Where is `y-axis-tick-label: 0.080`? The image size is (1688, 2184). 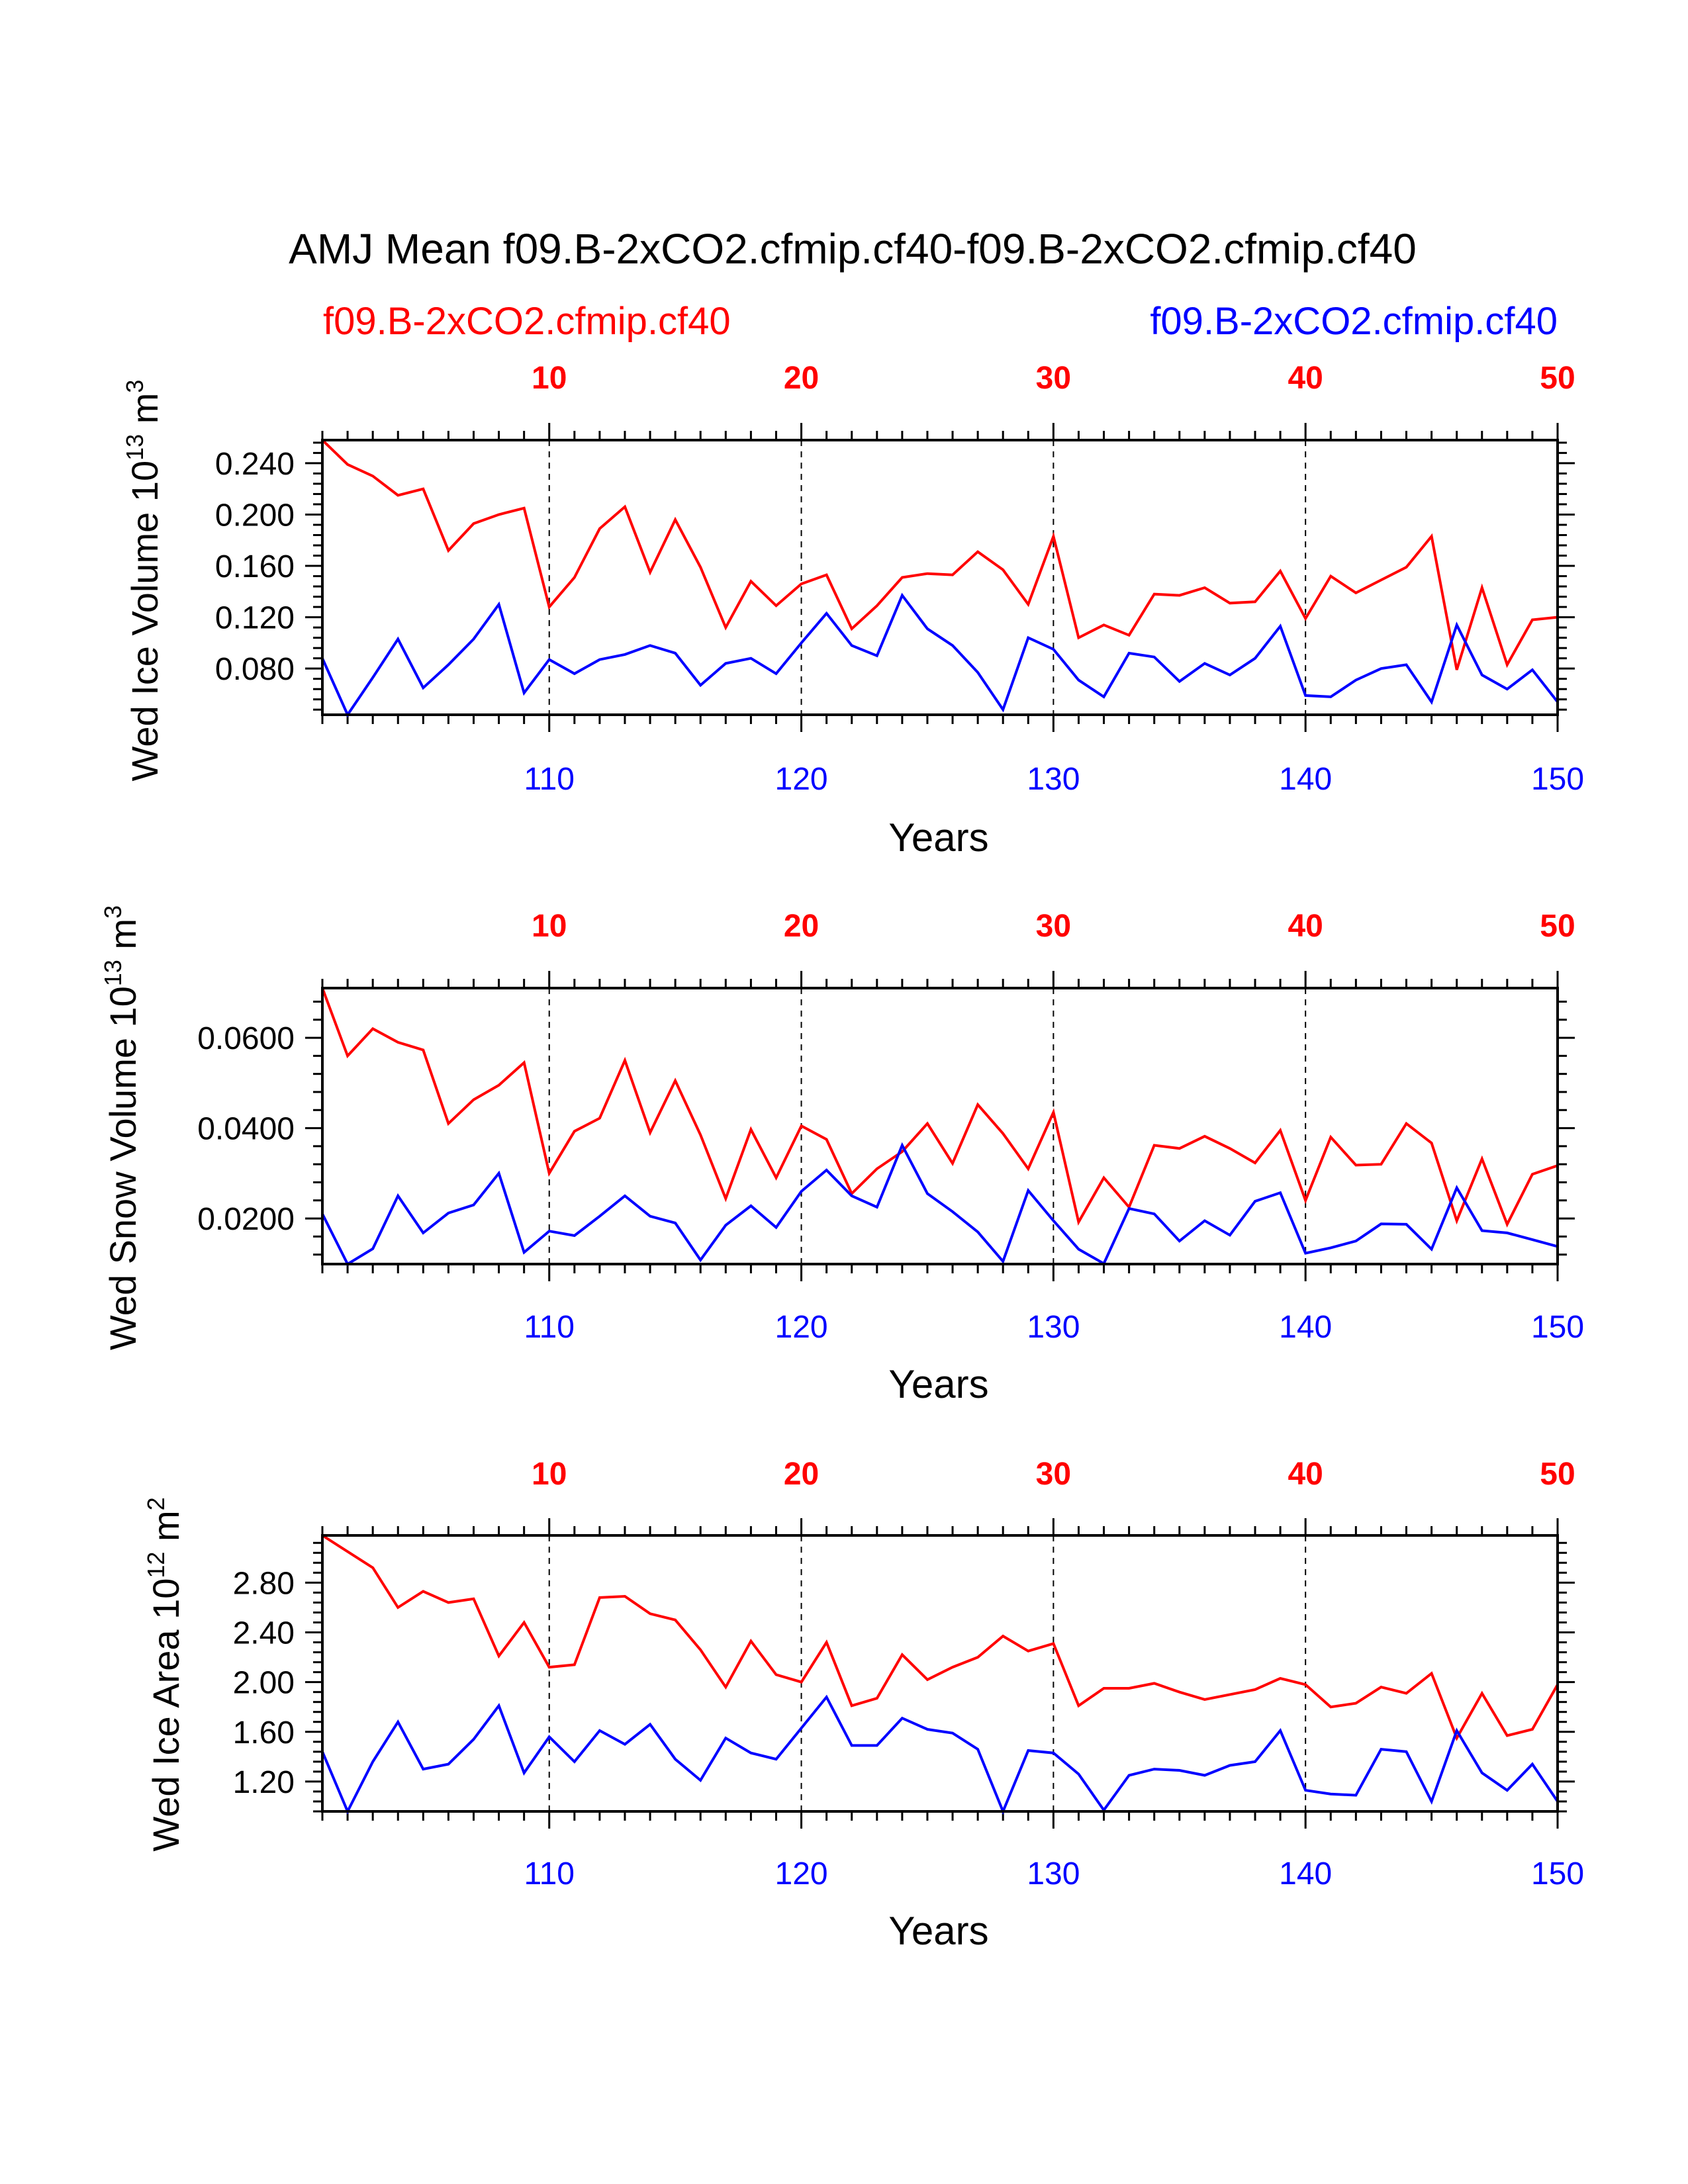 y-axis-tick-label: 0.080 is located at coordinates (255, 669).